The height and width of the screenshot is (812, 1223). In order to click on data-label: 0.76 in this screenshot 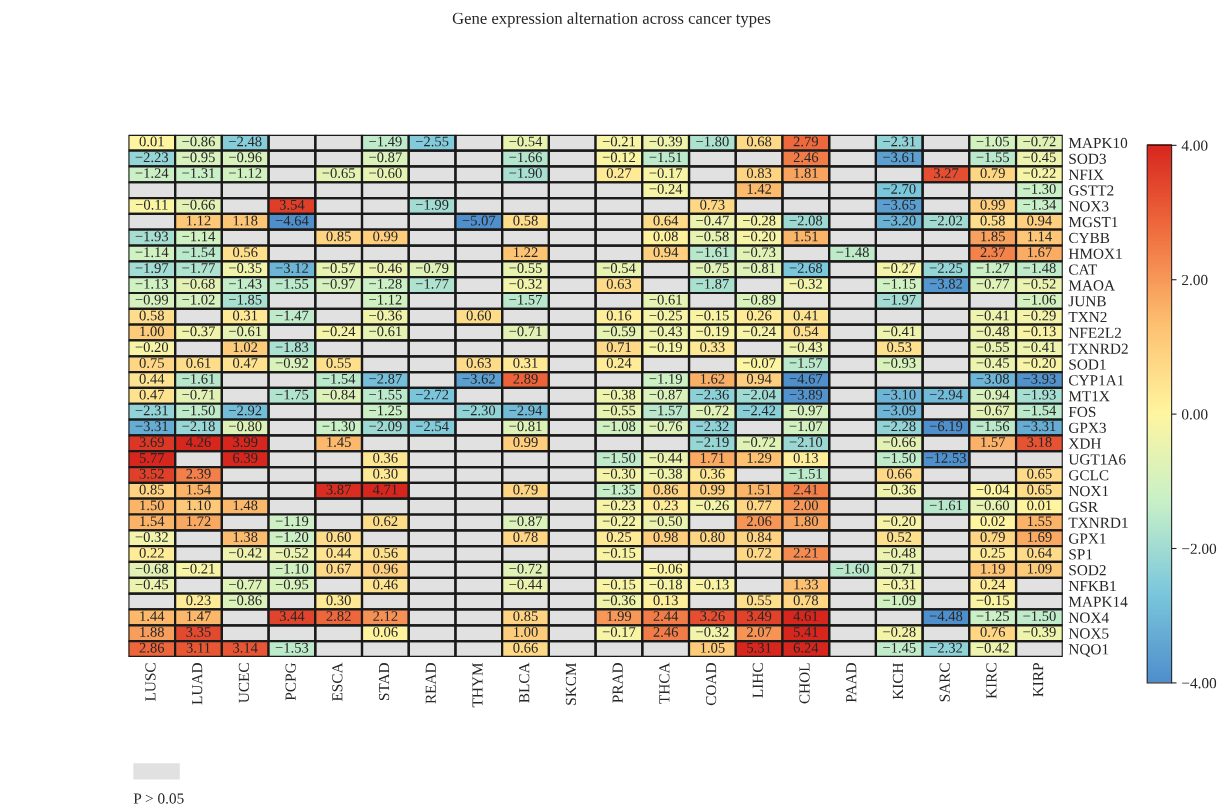, I will do `click(993, 631)`.